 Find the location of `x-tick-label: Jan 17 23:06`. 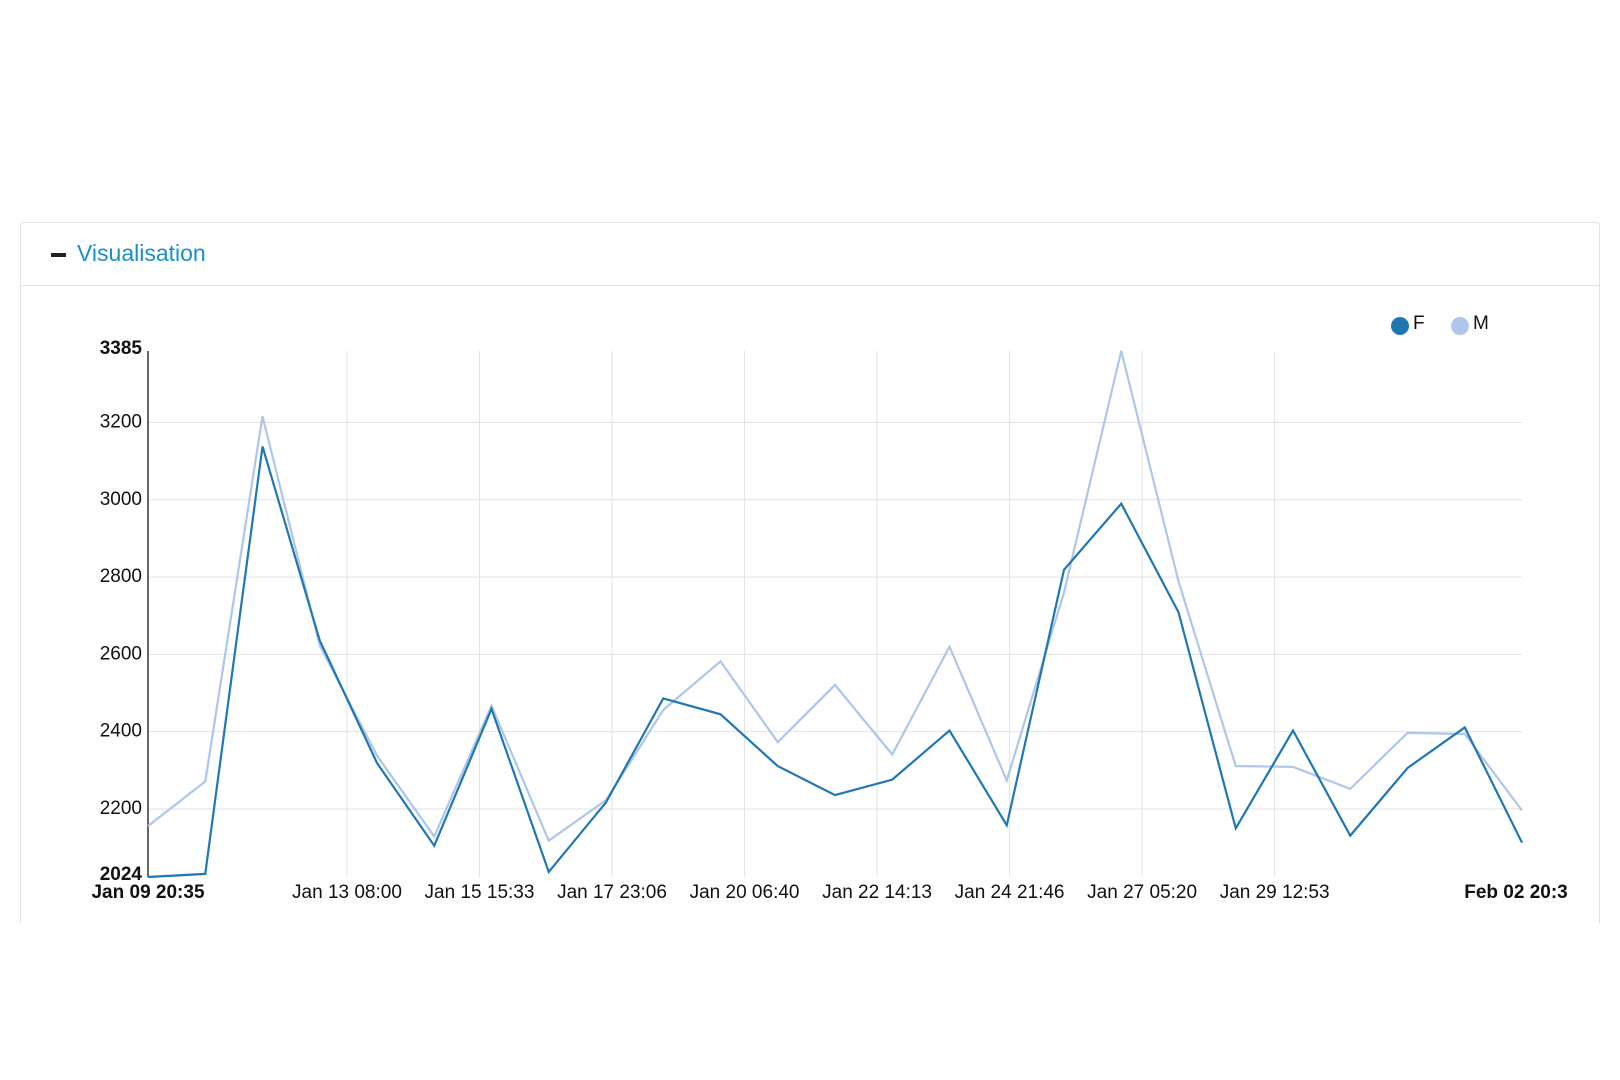

x-tick-label: Jan 17 23:06 is located at coordinates (612, 892).